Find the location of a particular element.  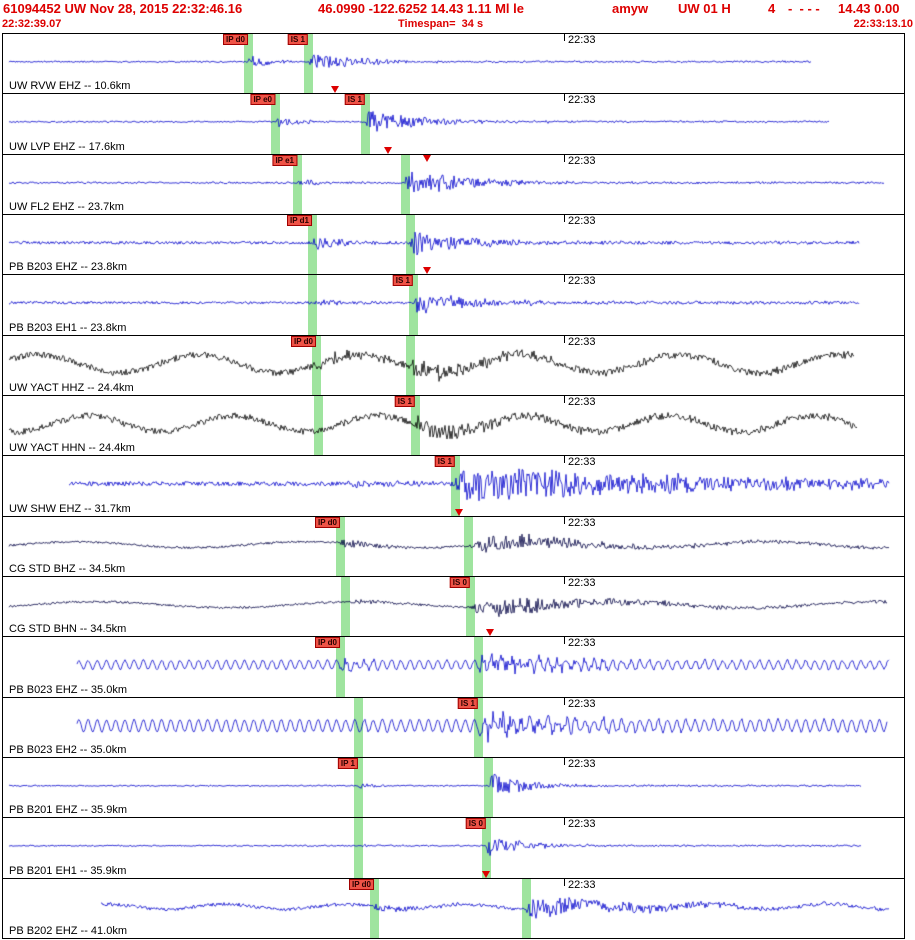

station-label: PB B201 EHZ -- 35.9km is located at coordinates (68, 810).